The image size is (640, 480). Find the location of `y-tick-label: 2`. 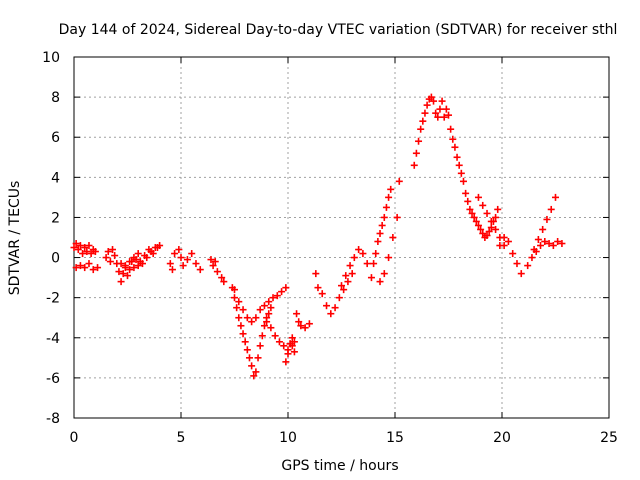

y-tick-label: 2 is located at coordinates (55, 218).